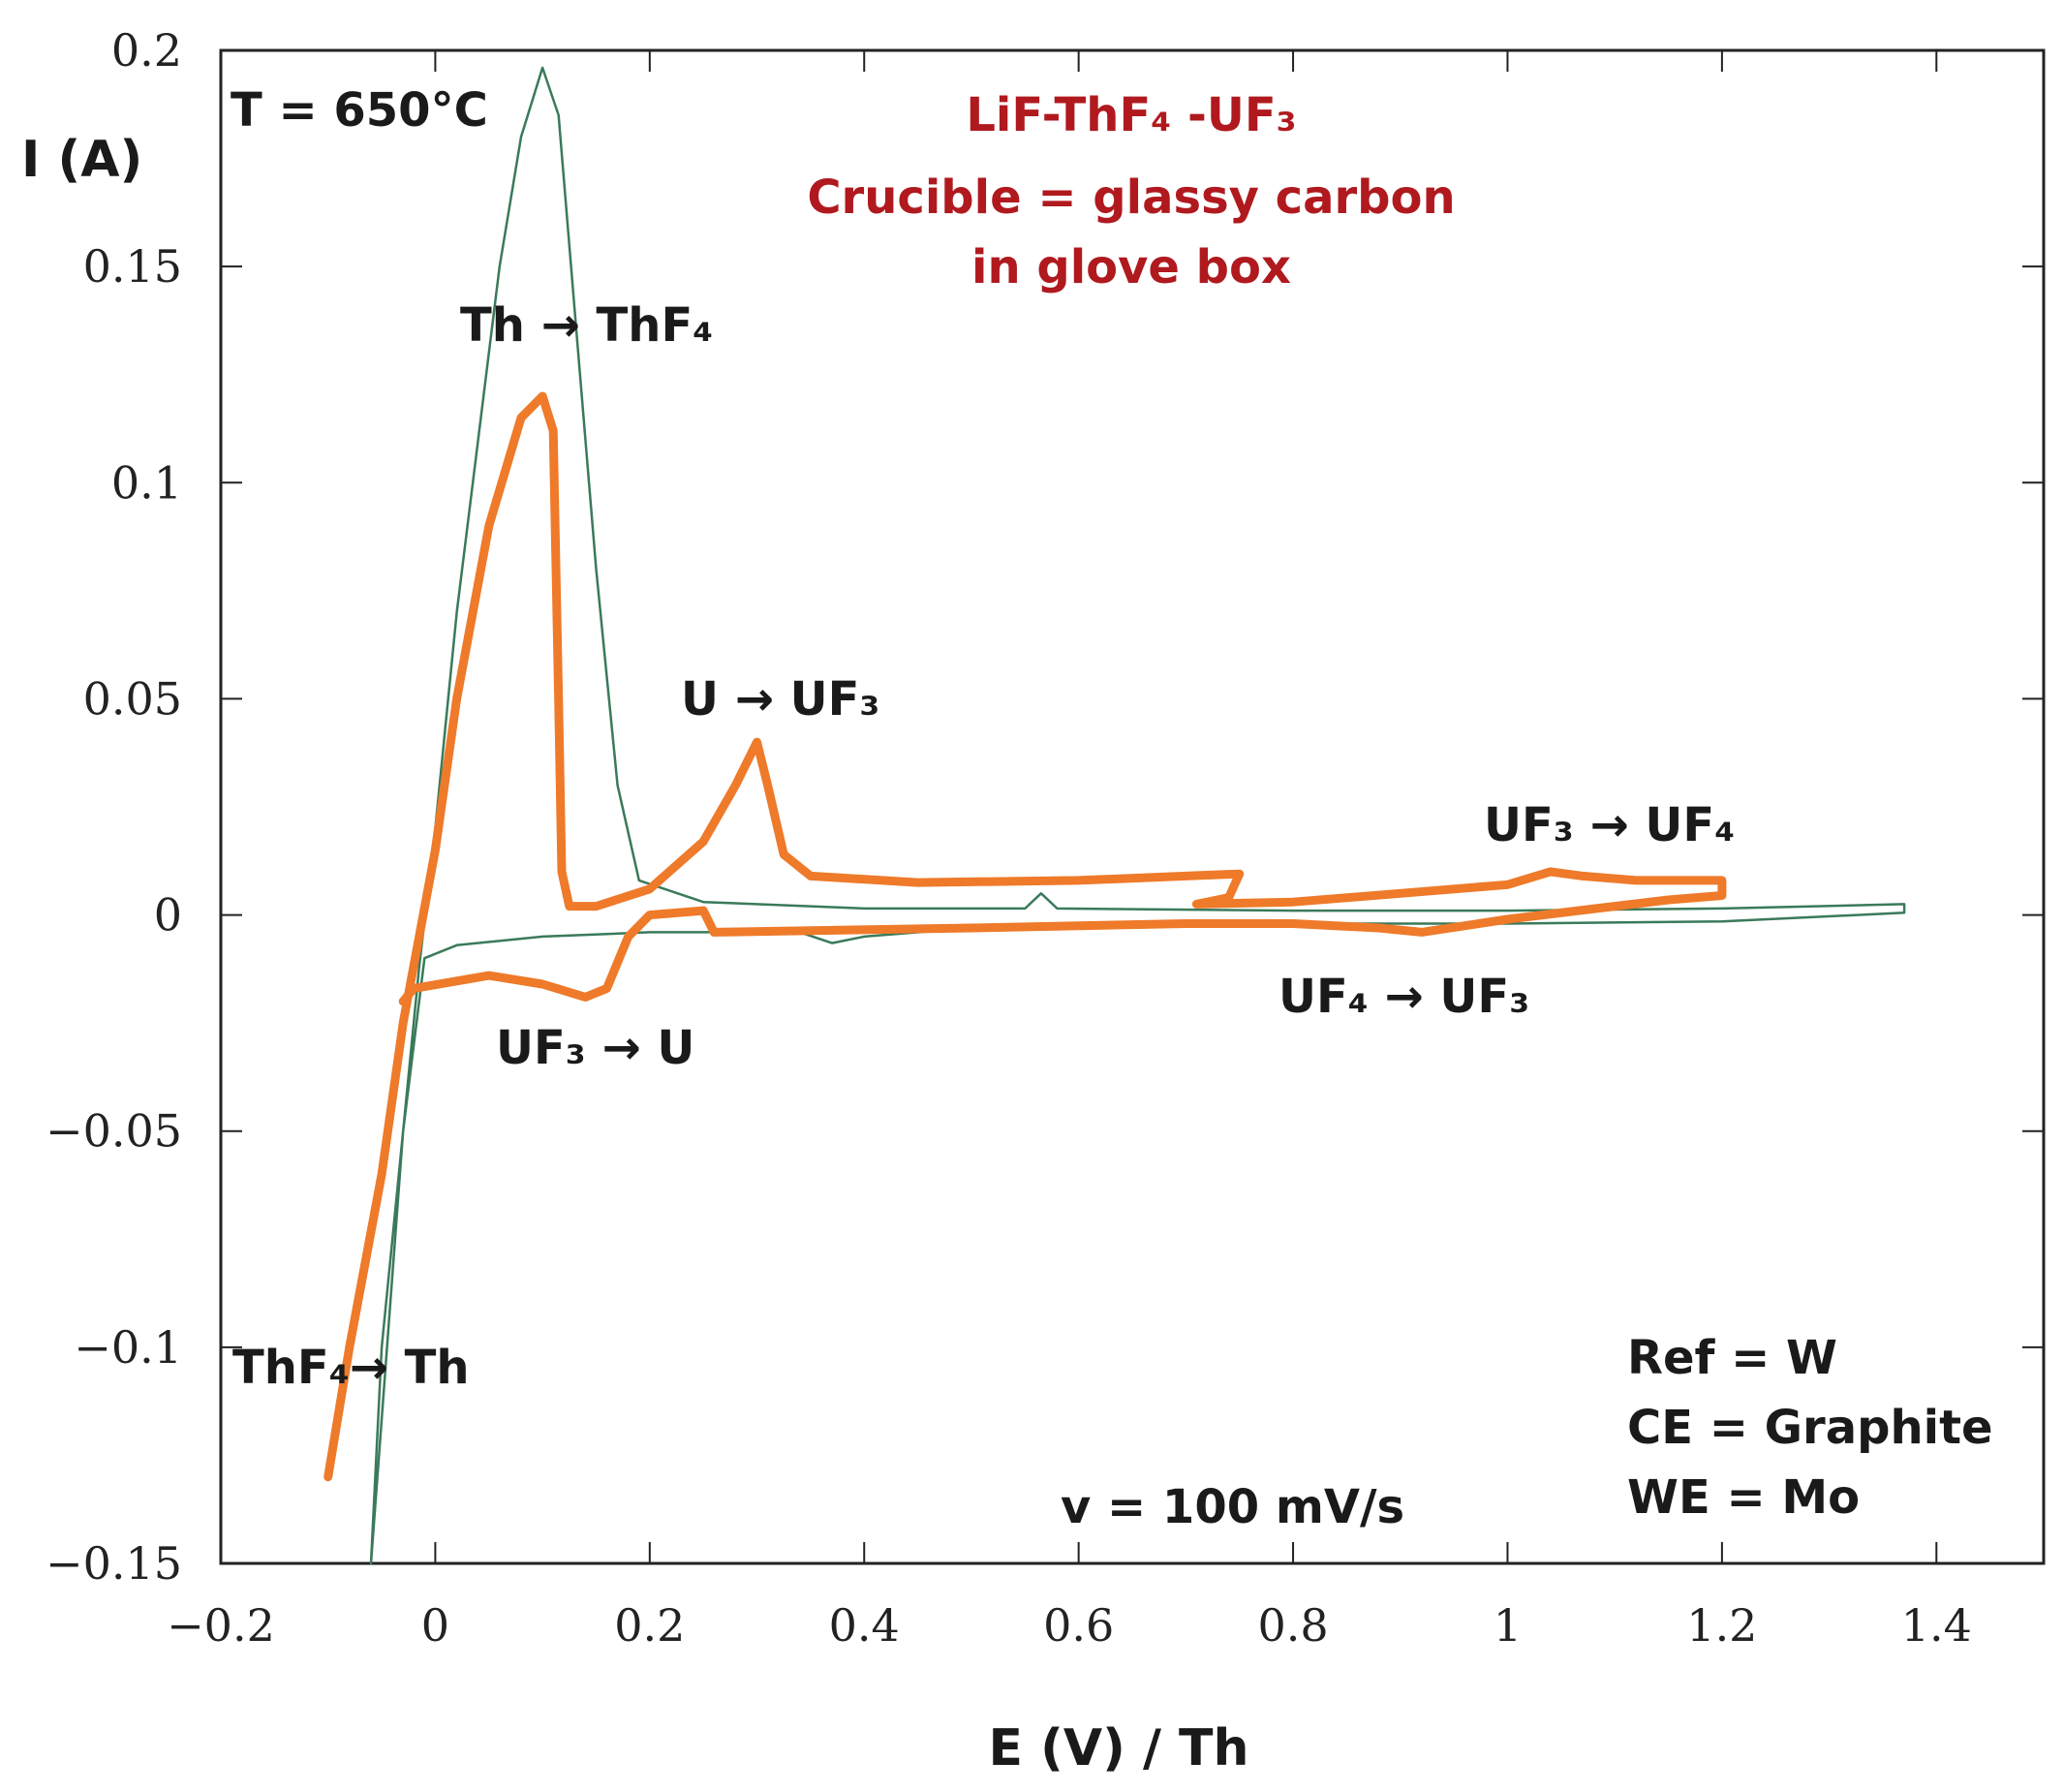 Image resolution: width=2064 pixels, height=1792 pixels. I want to click on setup-reference-electrode: Ref = W, so click(1732, 1358).